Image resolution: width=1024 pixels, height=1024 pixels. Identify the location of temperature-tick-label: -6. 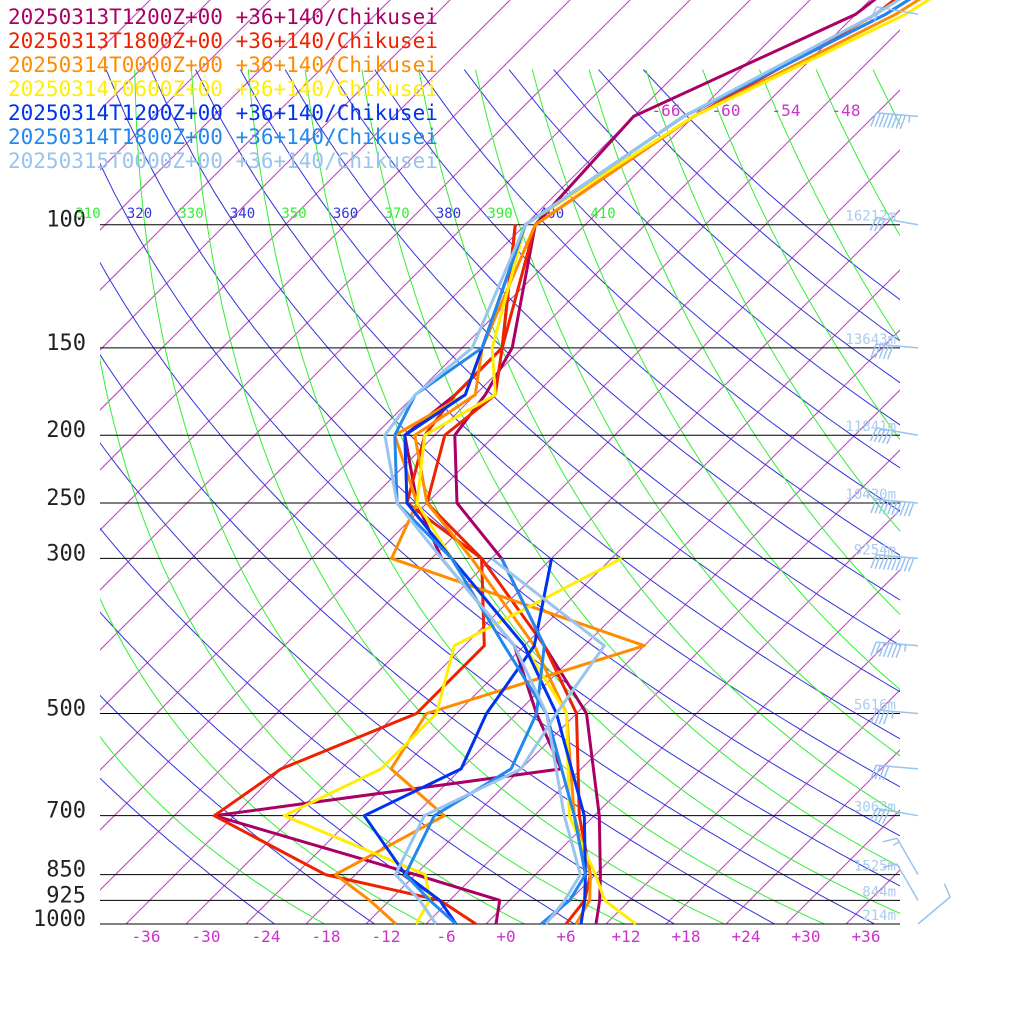
(445, 936).